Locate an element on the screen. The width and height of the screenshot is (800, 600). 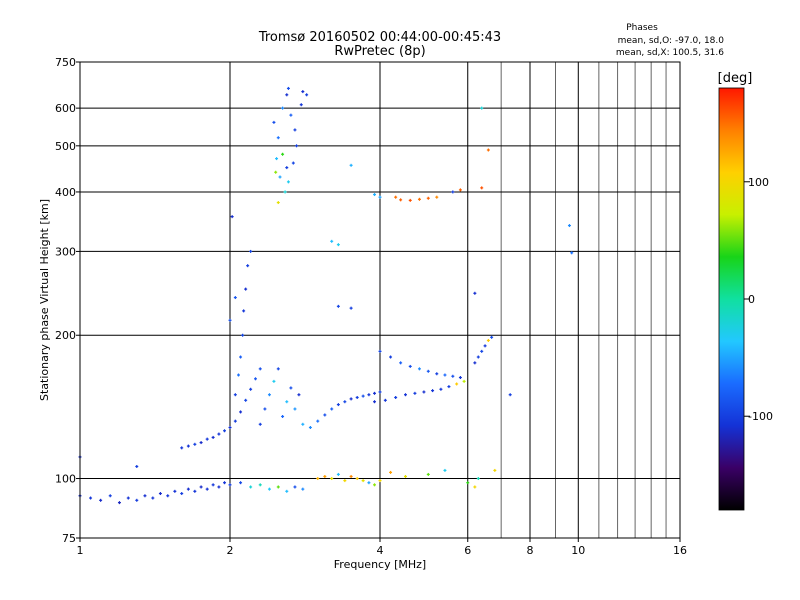
y-axis: 75 100 200 300 400 500 600 750 is located at coordinates (67, 300).